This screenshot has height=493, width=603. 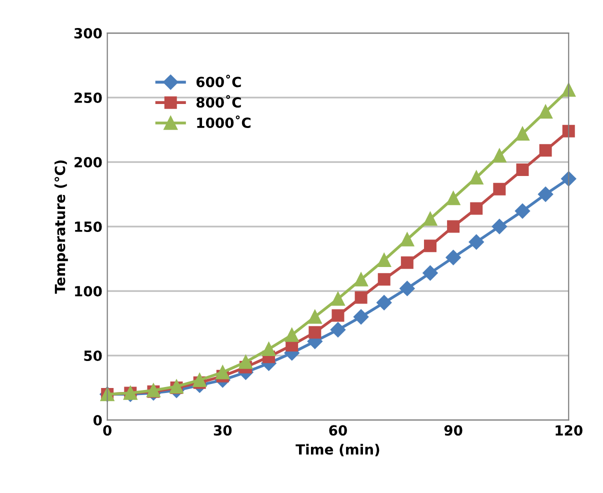 I want to click on x-tick-label: 30, so click(x=223, y=430).